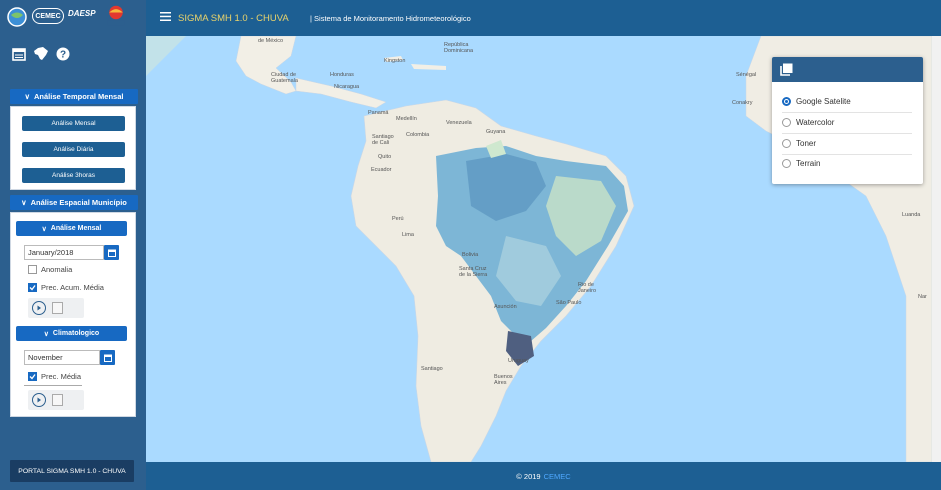 This screenshot has height=490, width=941. I want to click on app-title: SIGMA SMH 1.0 - CHUVA, so click(233, 18).